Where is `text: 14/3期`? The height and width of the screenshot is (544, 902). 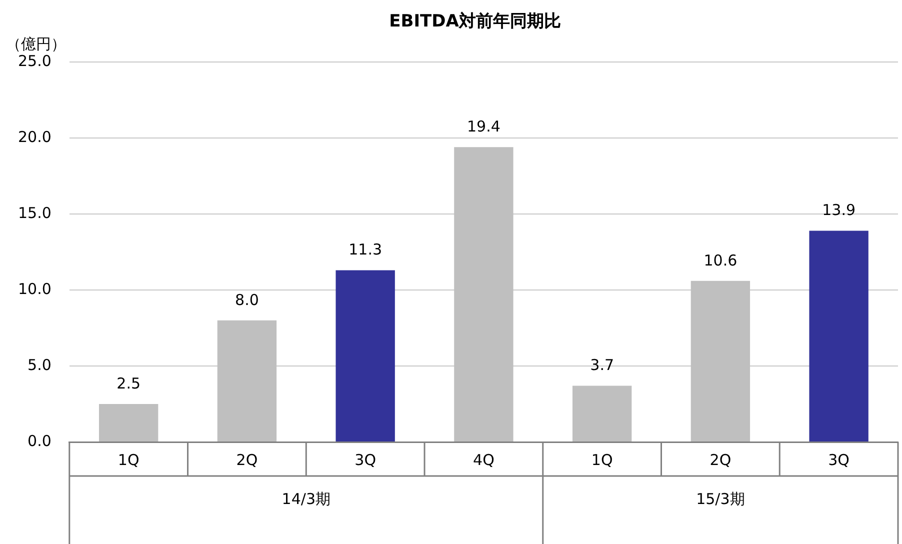 text: 14/3期 is located at coordinates (306, 499).